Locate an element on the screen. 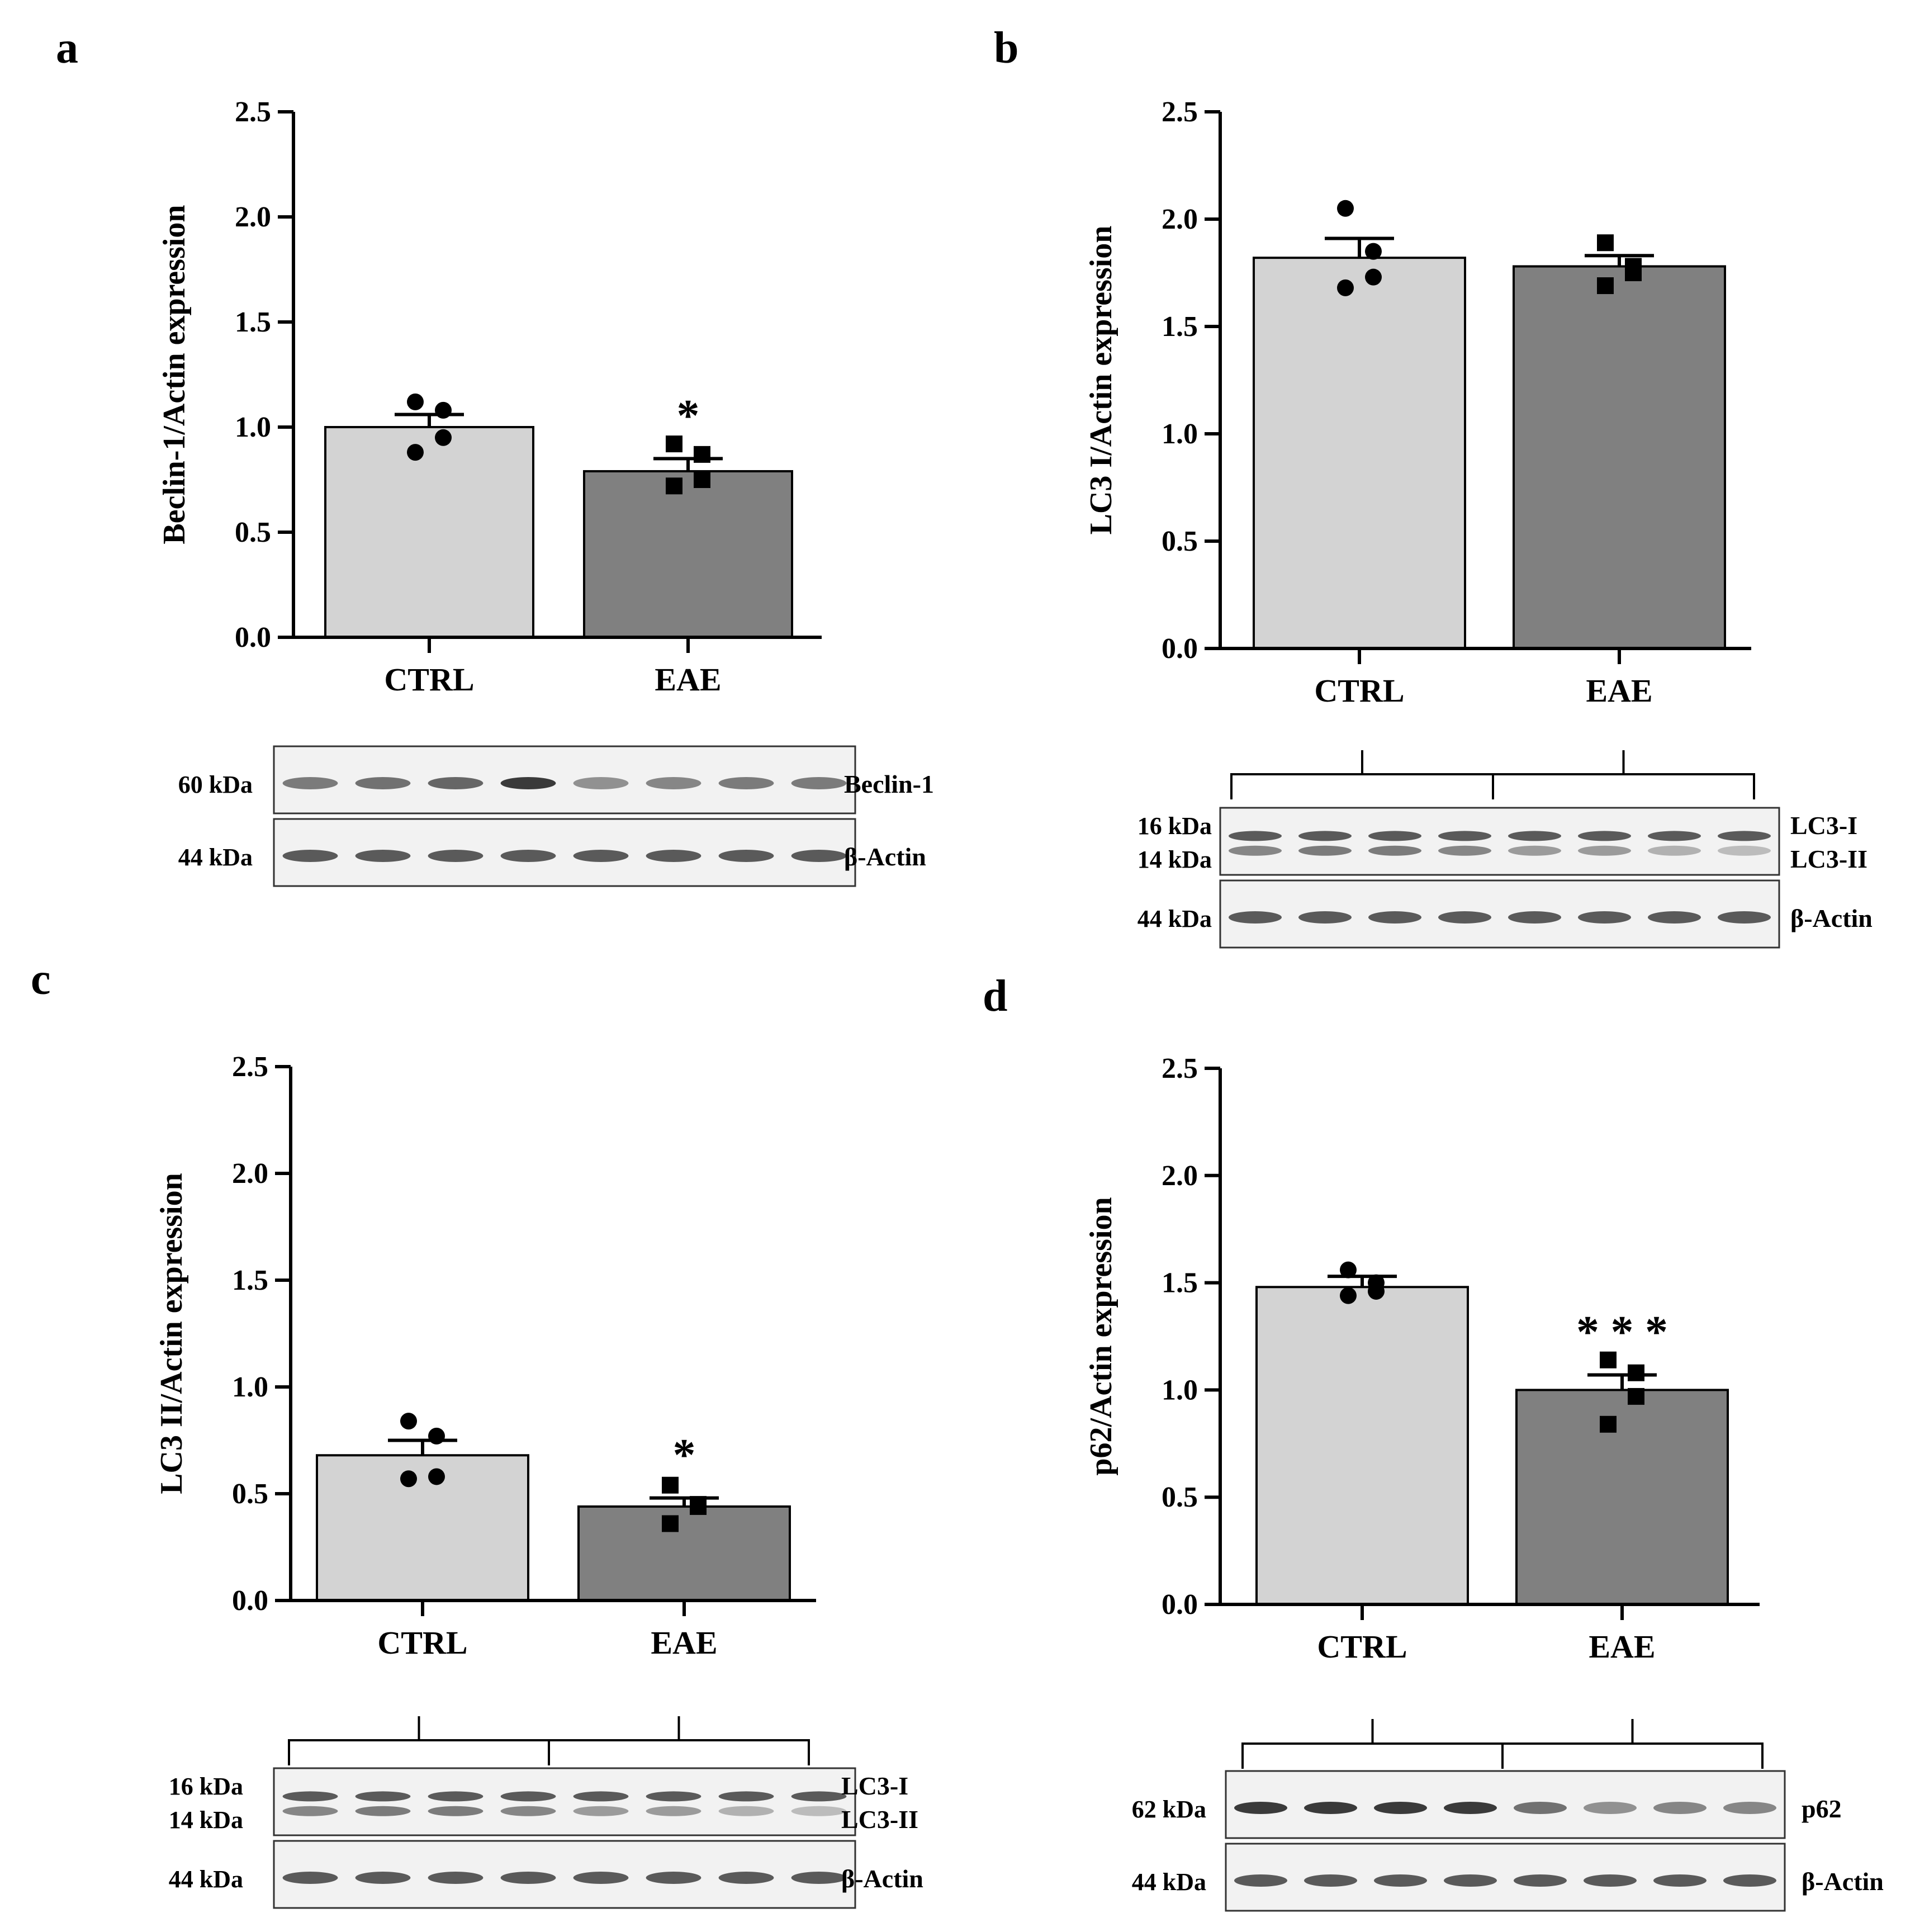 Image resolution: width=1915 pixels, height=1932 pixels. blot-protein-label: p62 is located at coordinates (1822, 1809).